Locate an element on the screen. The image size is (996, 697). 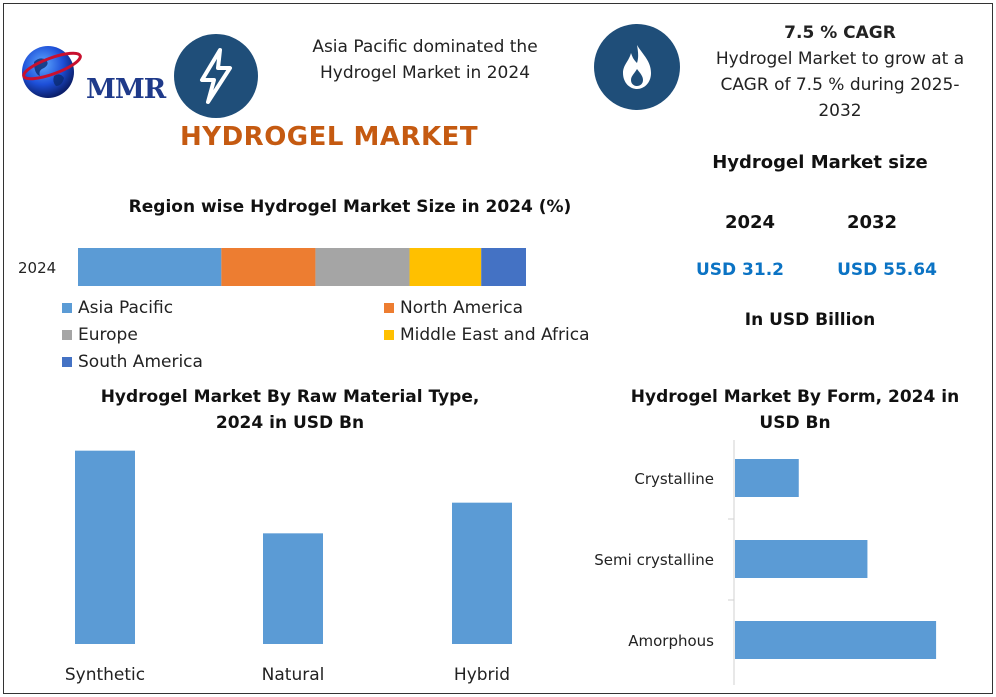
lightning-icon is located at coordinates (216, 76).